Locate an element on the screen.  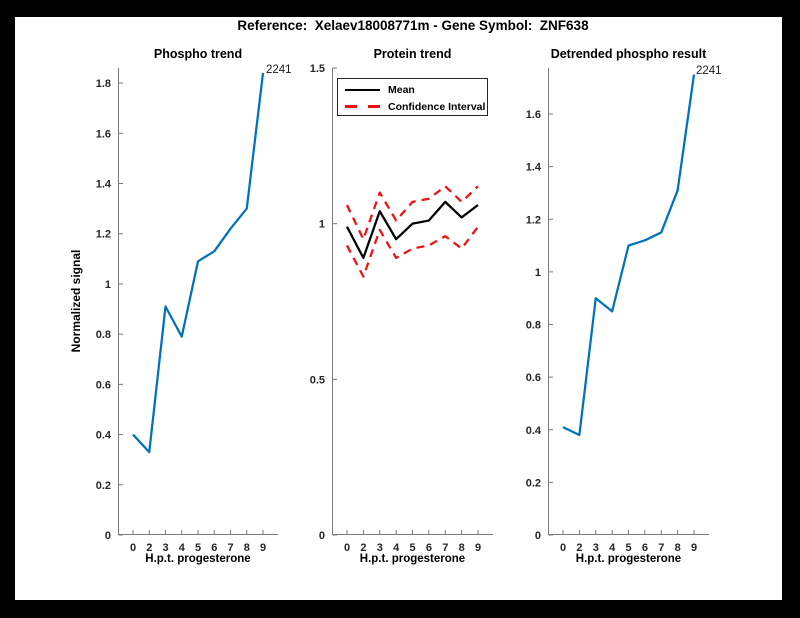
series-line-mean is located at coordinates (412, 230).